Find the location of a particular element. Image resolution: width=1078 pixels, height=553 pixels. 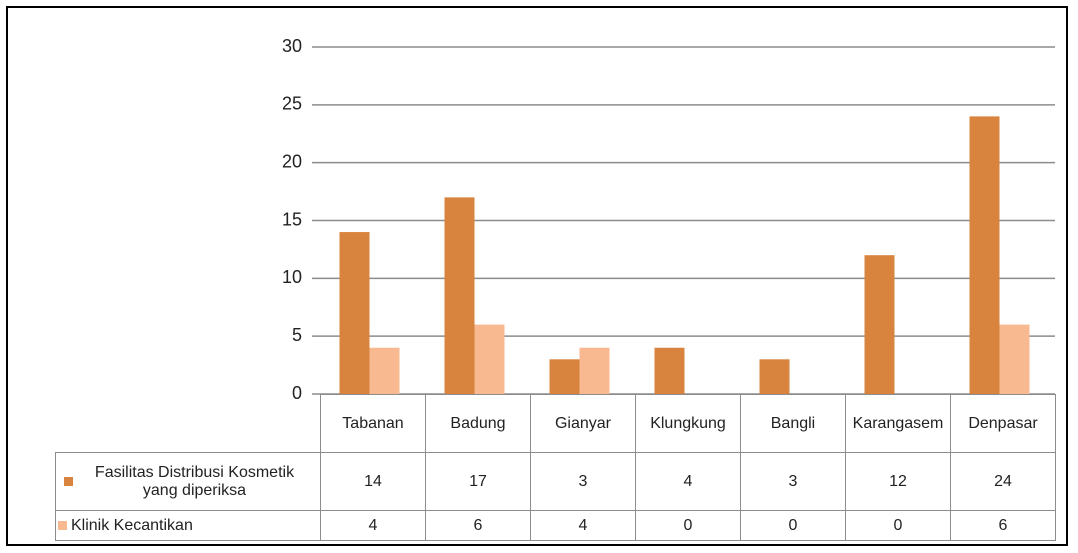

y-tick-label: 15 is located at coordinates (292, 219).